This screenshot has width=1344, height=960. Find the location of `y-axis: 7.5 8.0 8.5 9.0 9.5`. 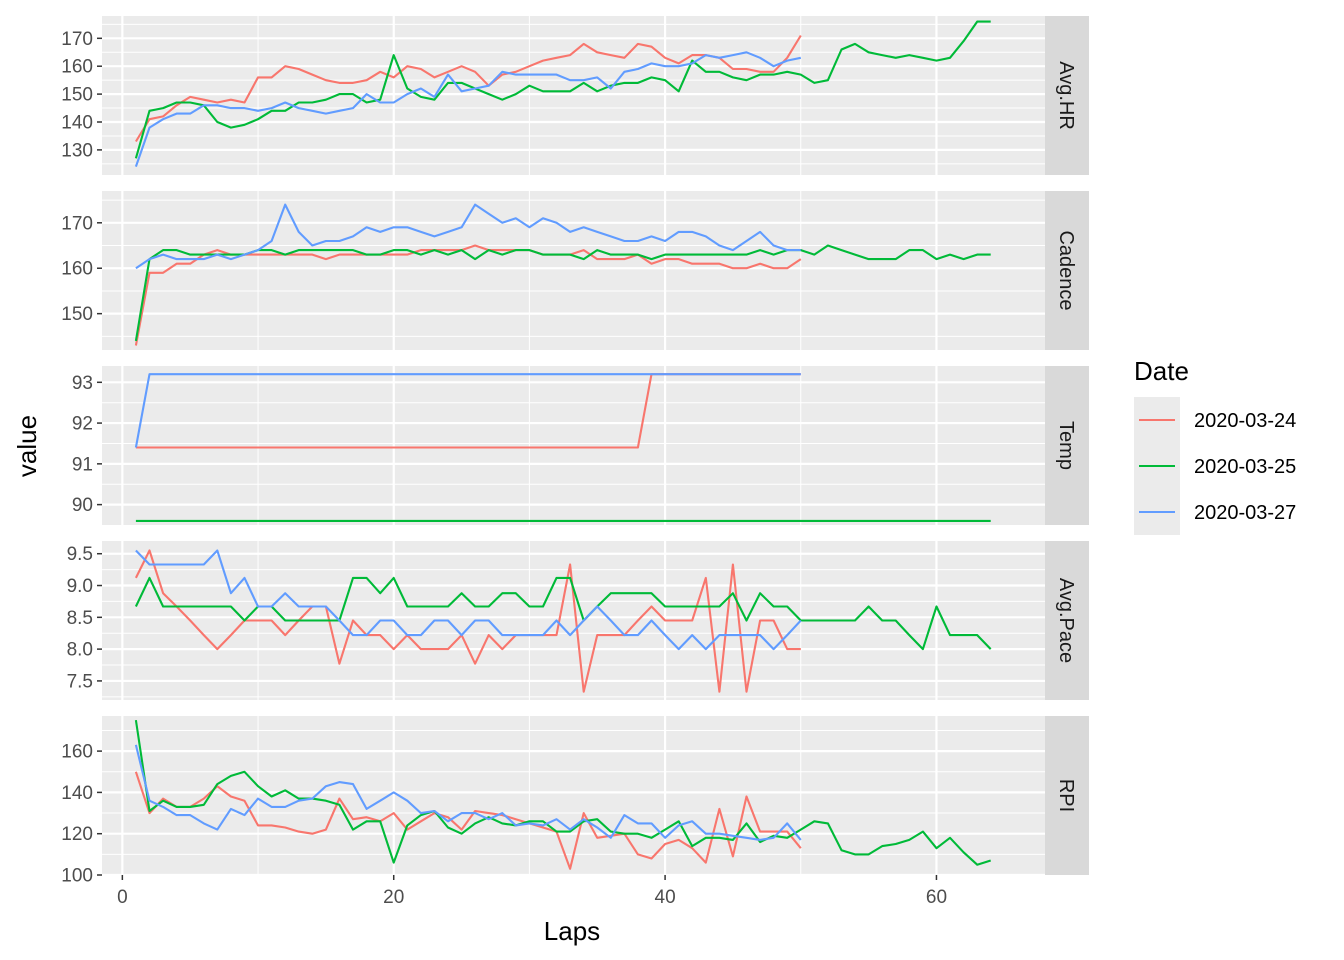

y-axis: 7.5 8.0 8.5 9.0 9.5 is located at coordinates (84, 618).